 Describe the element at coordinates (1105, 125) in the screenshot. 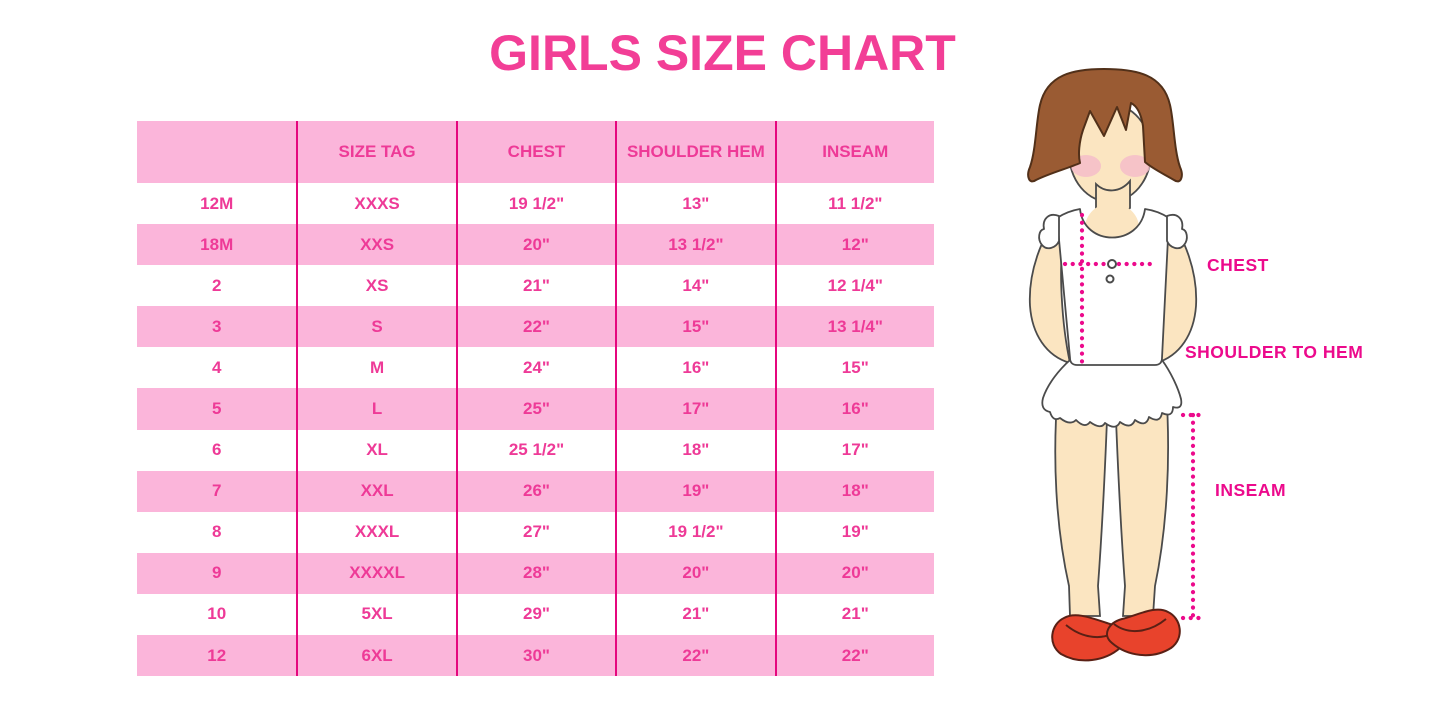

I see `girl-hair` at that location.